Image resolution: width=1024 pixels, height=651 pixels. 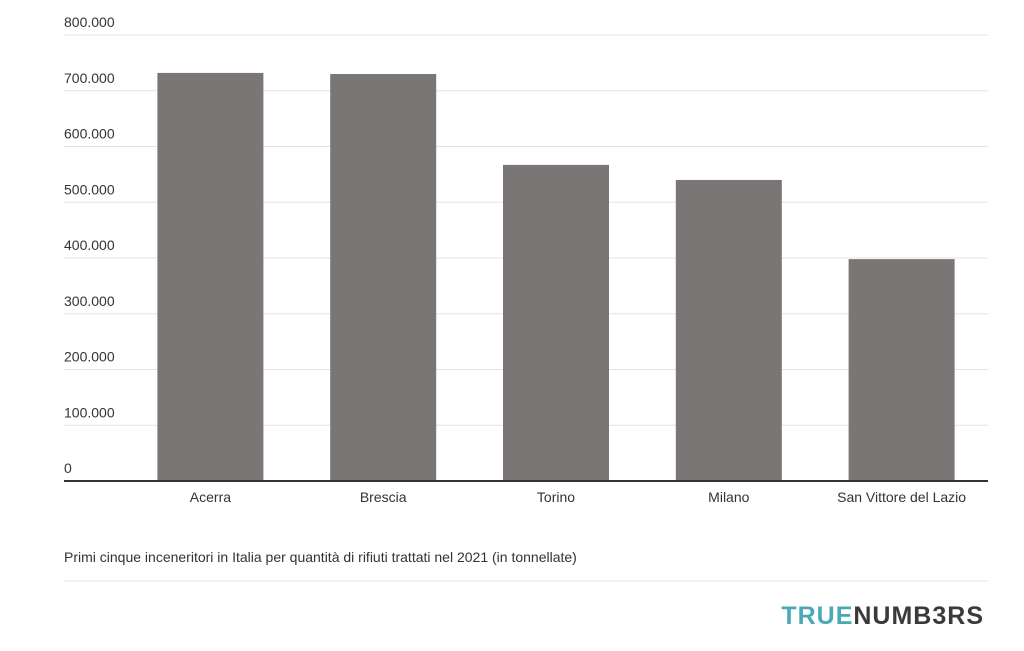 I want to click on y-tick-label: 800.000, so click(x=89, y=22).